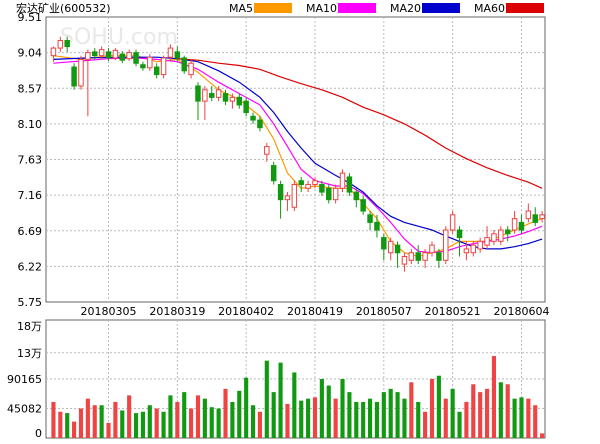  I want to click on price-tick-label: 7.16, so click(30, 195).